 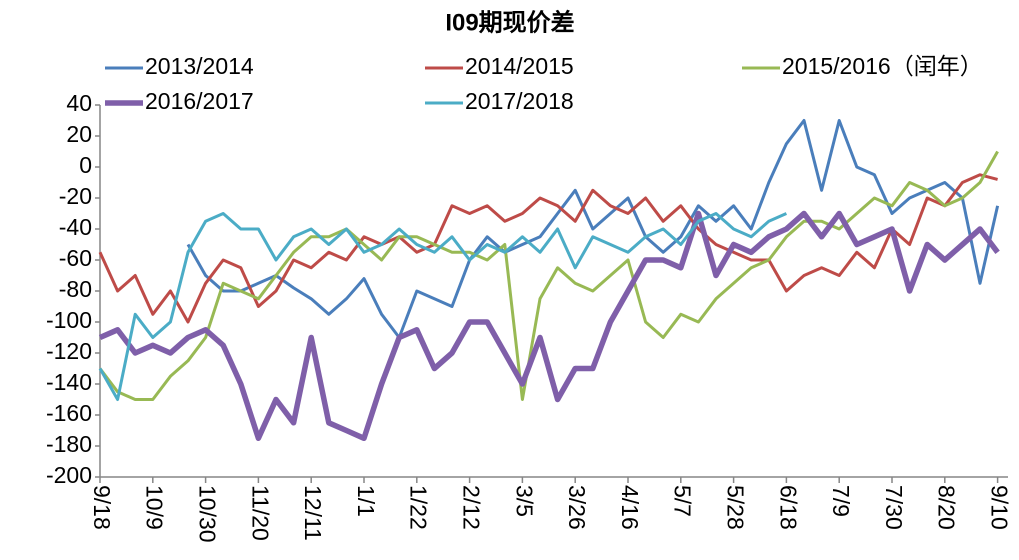 What do you see at coordinates (519, 101) in the screenshot?
I see `legend-label: 2017/2018` at bounding box center [519, 101].